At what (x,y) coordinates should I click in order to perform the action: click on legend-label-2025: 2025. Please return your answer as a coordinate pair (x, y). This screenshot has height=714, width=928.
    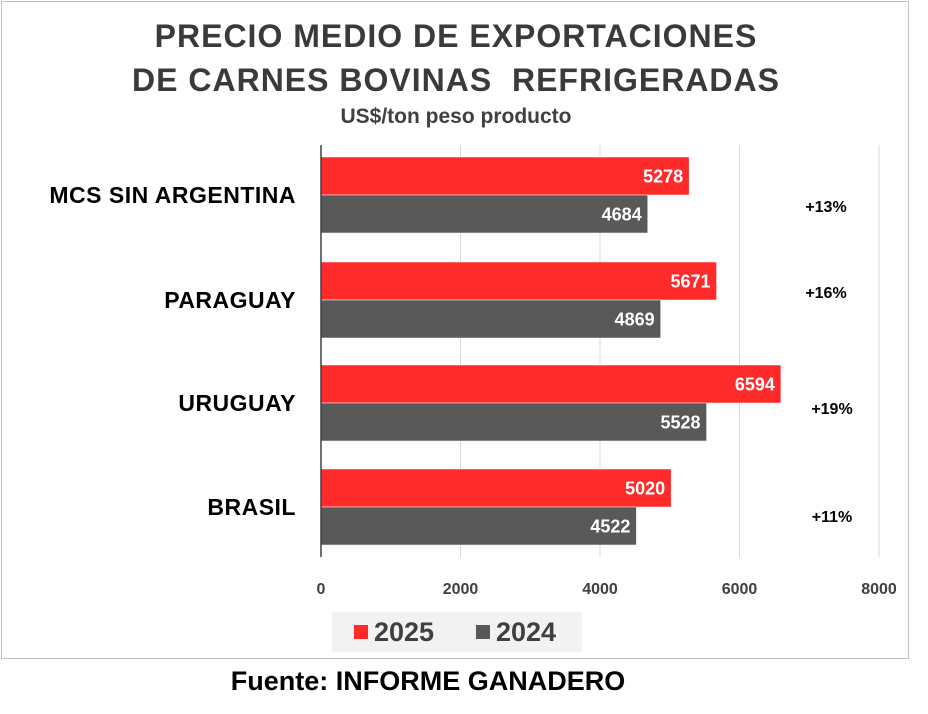
    Looking at the image, I should click on (404, 631).